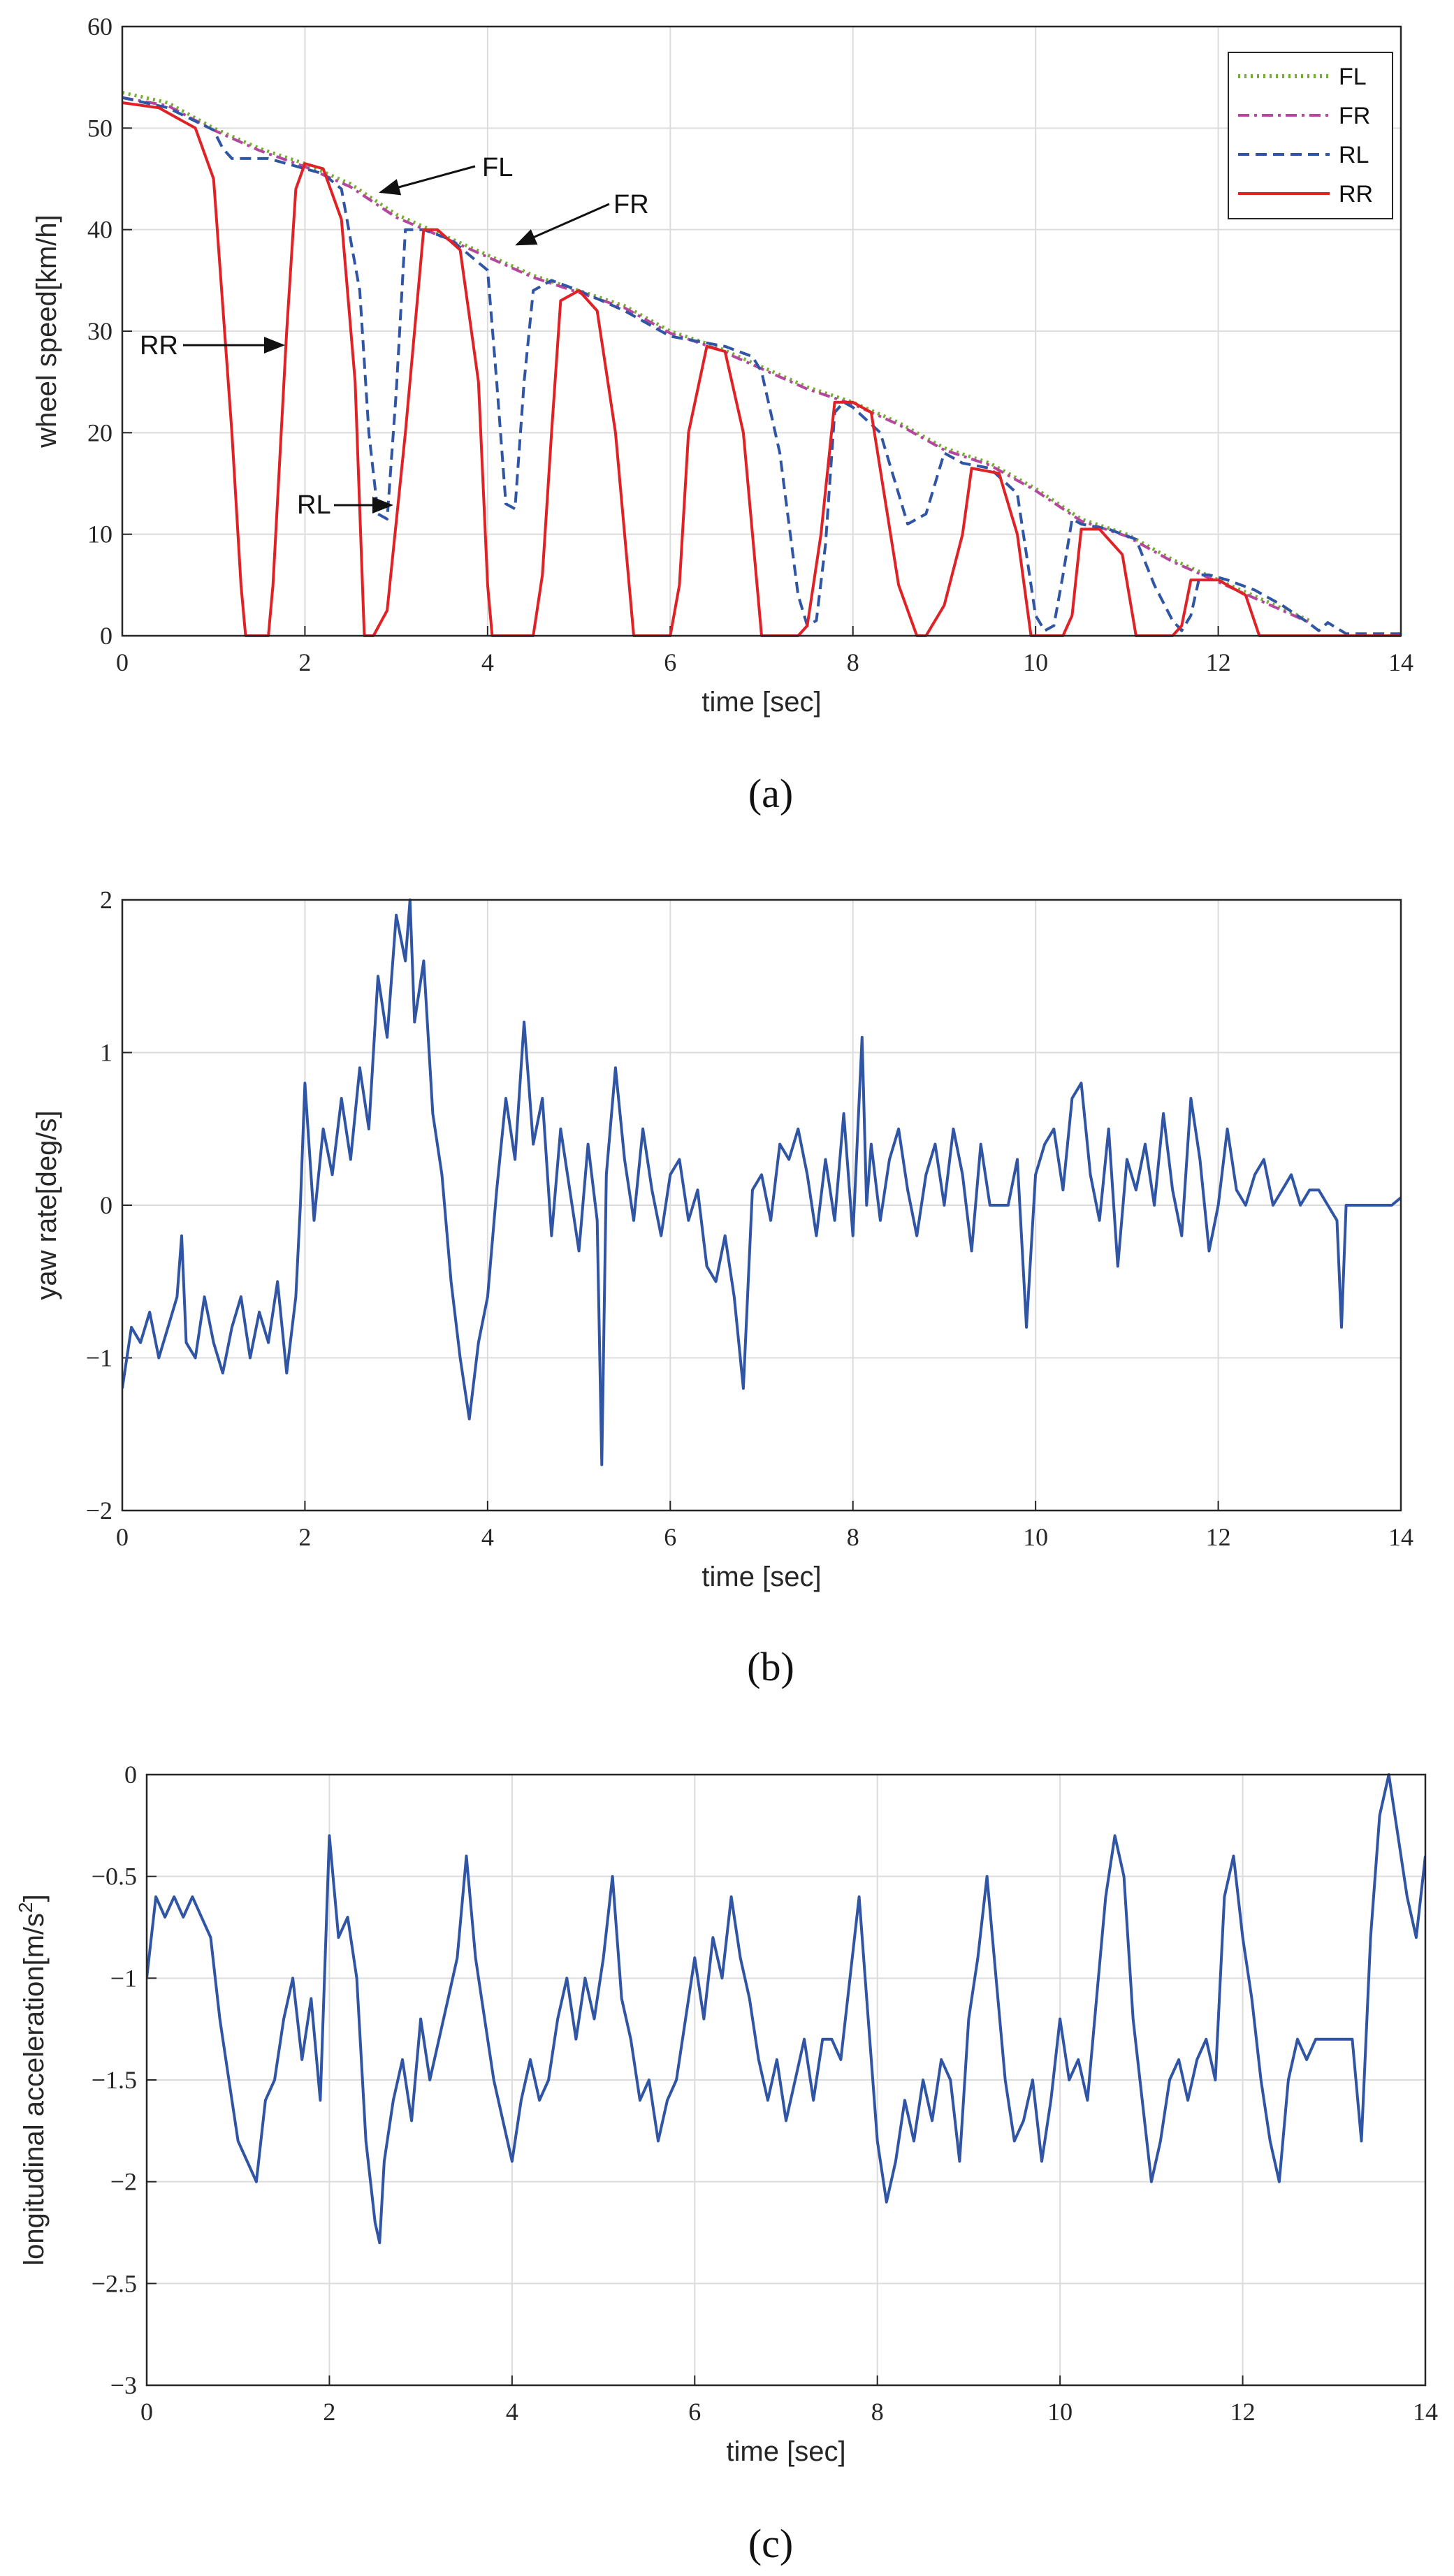 This screenshot has width=1454, height=2576. I want to click on annotation-arrow-fl, so click(427, 180).